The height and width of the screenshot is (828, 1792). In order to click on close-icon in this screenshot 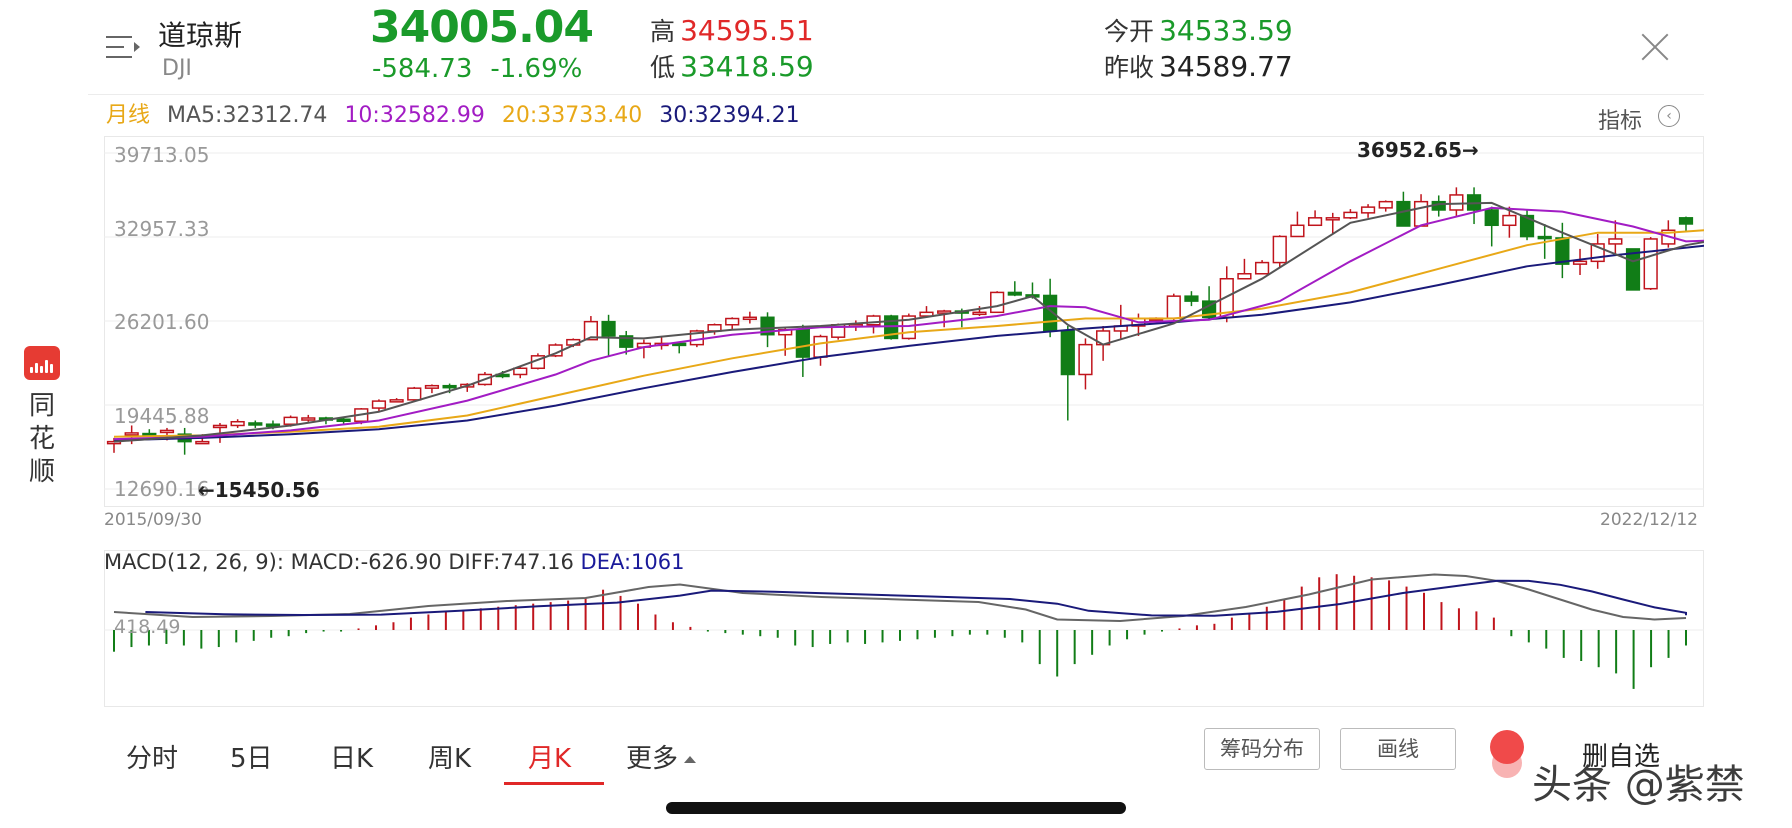, I will do `click(1655, 47)`.